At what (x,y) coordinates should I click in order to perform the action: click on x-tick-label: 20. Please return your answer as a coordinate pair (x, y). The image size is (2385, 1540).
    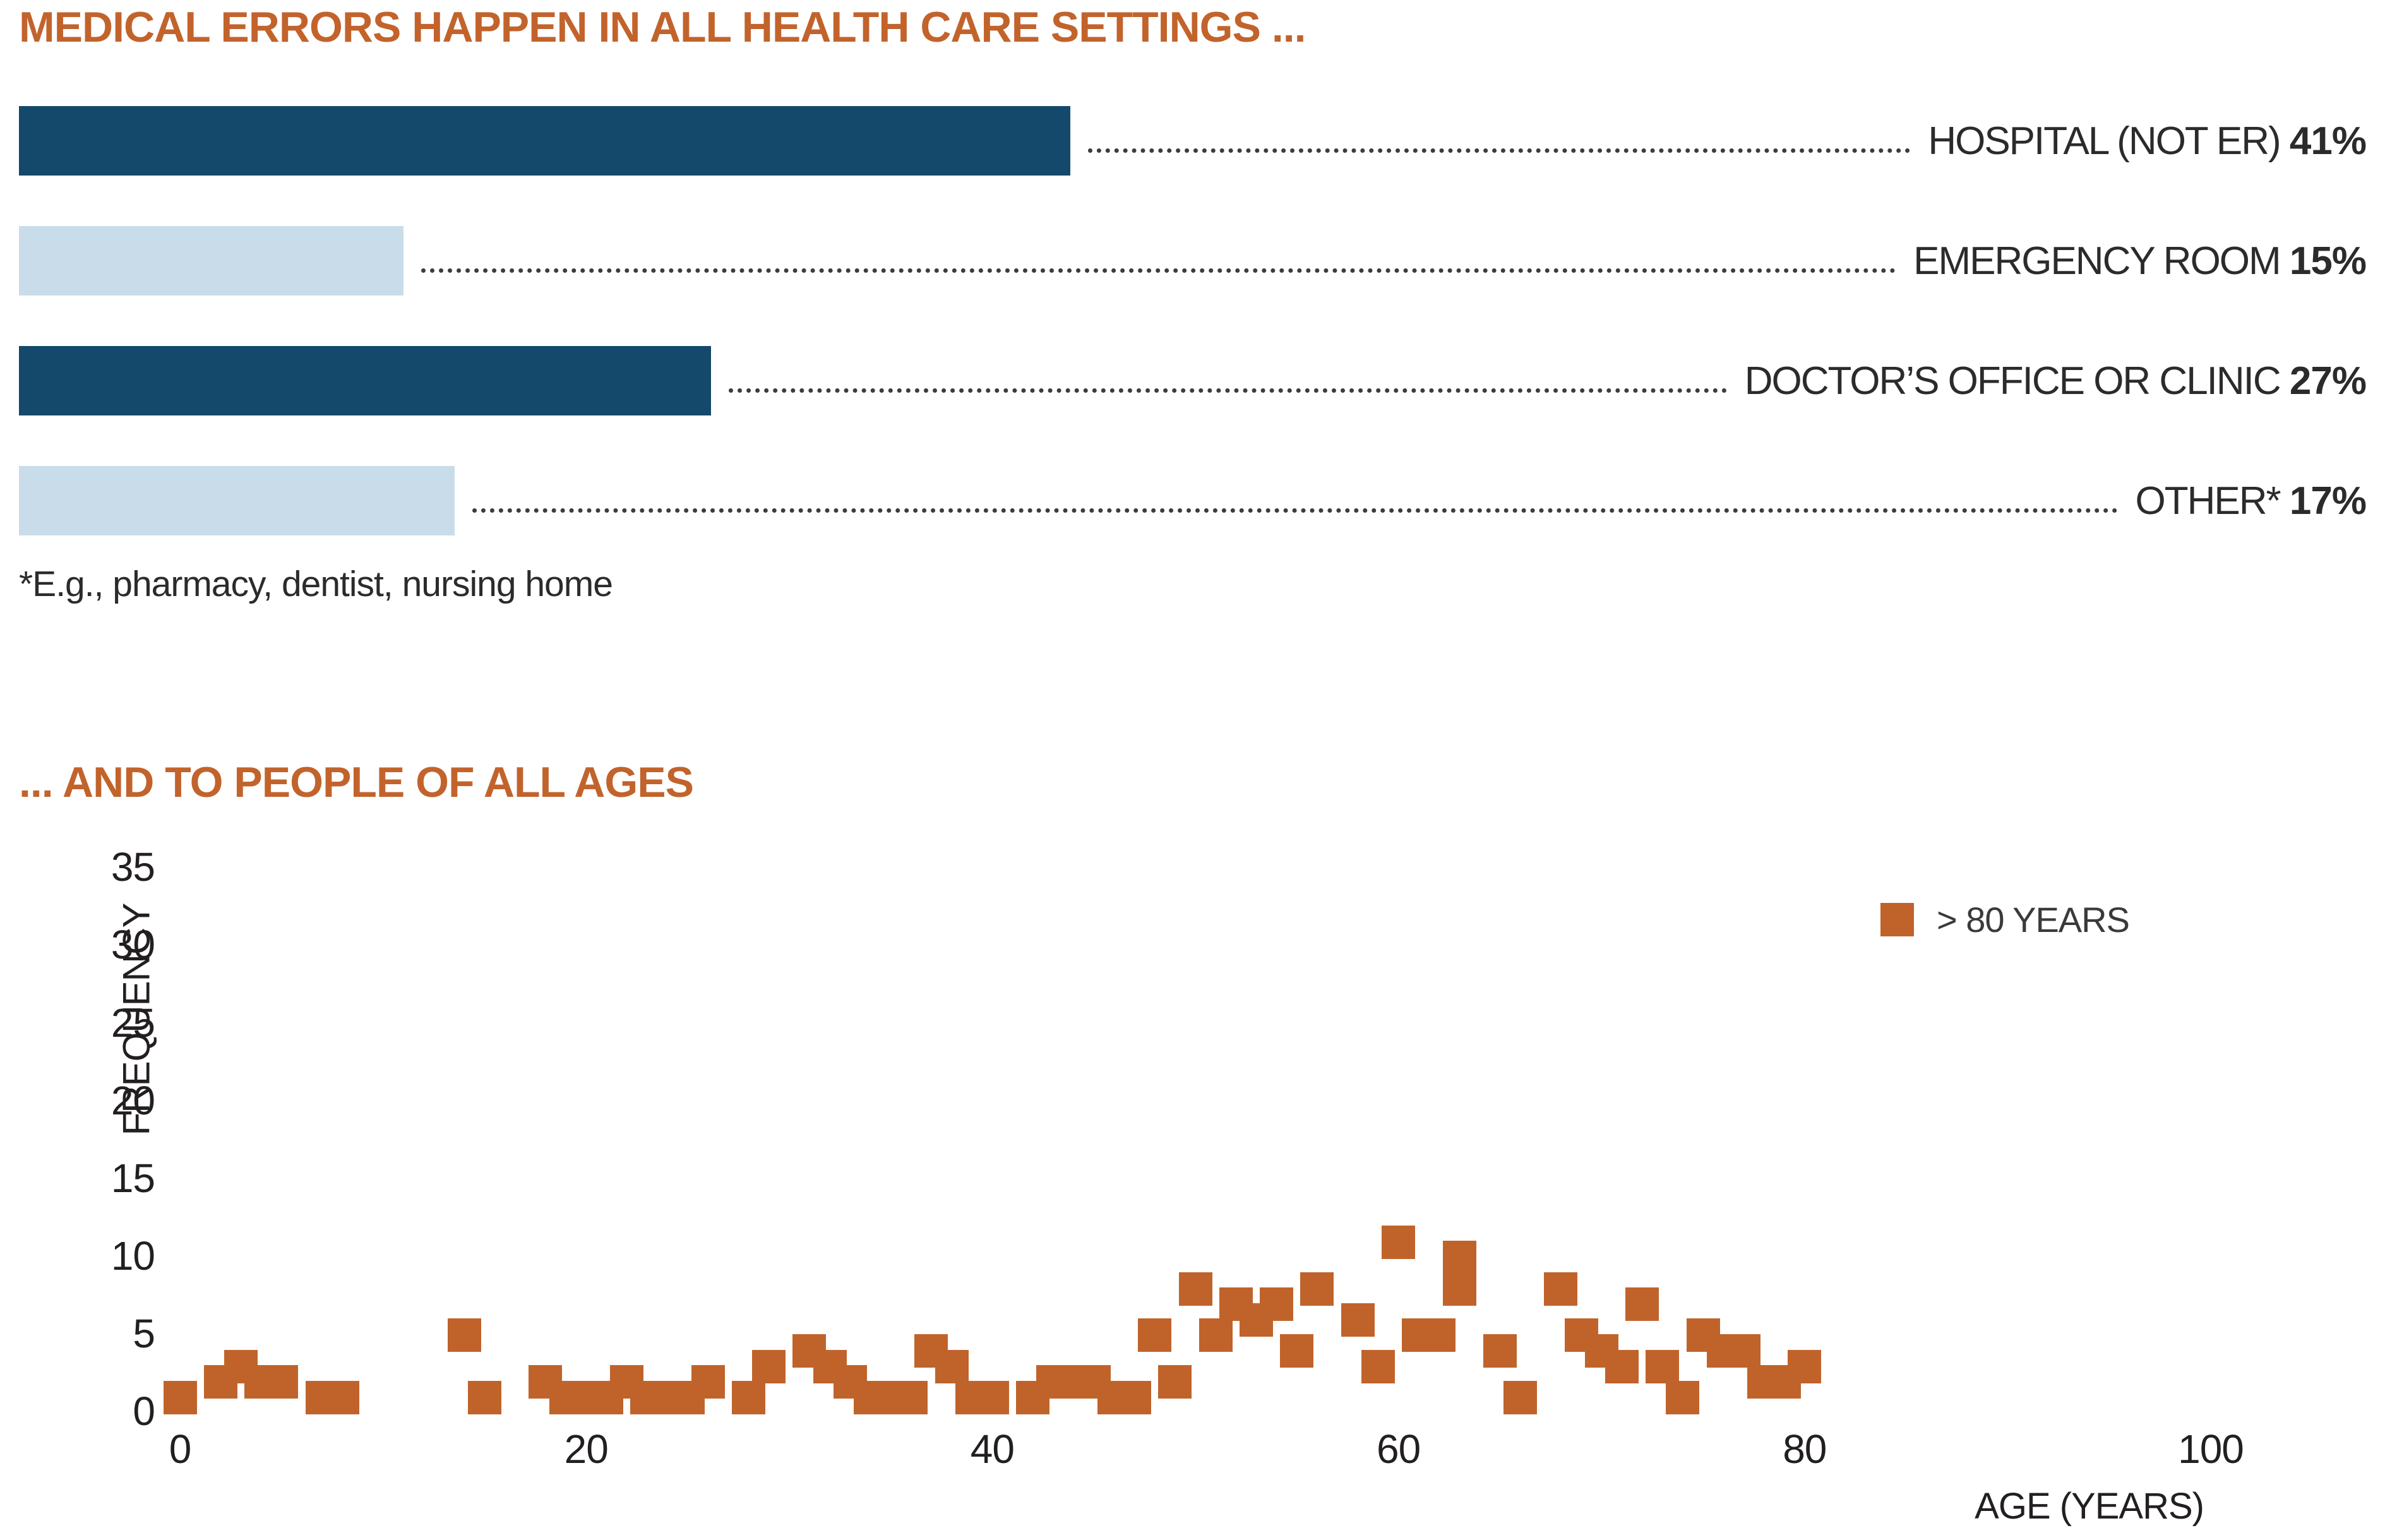
    Looking at the image, I should click on (586, 1449).